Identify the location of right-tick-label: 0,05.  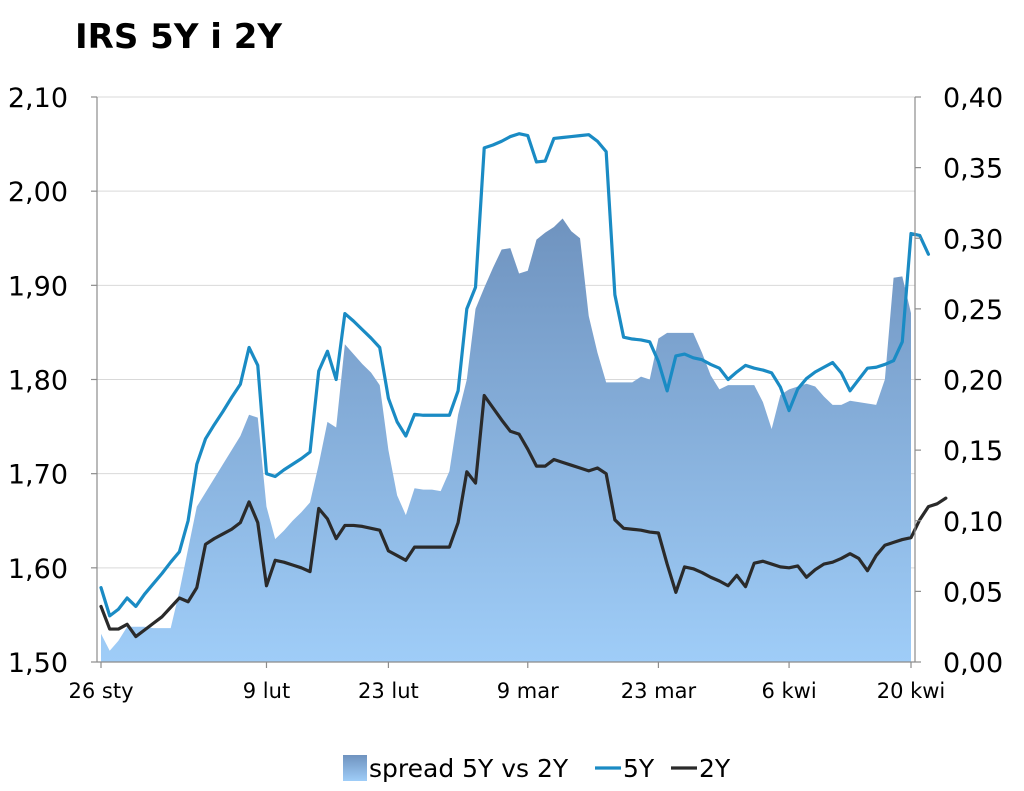
(973, 592).